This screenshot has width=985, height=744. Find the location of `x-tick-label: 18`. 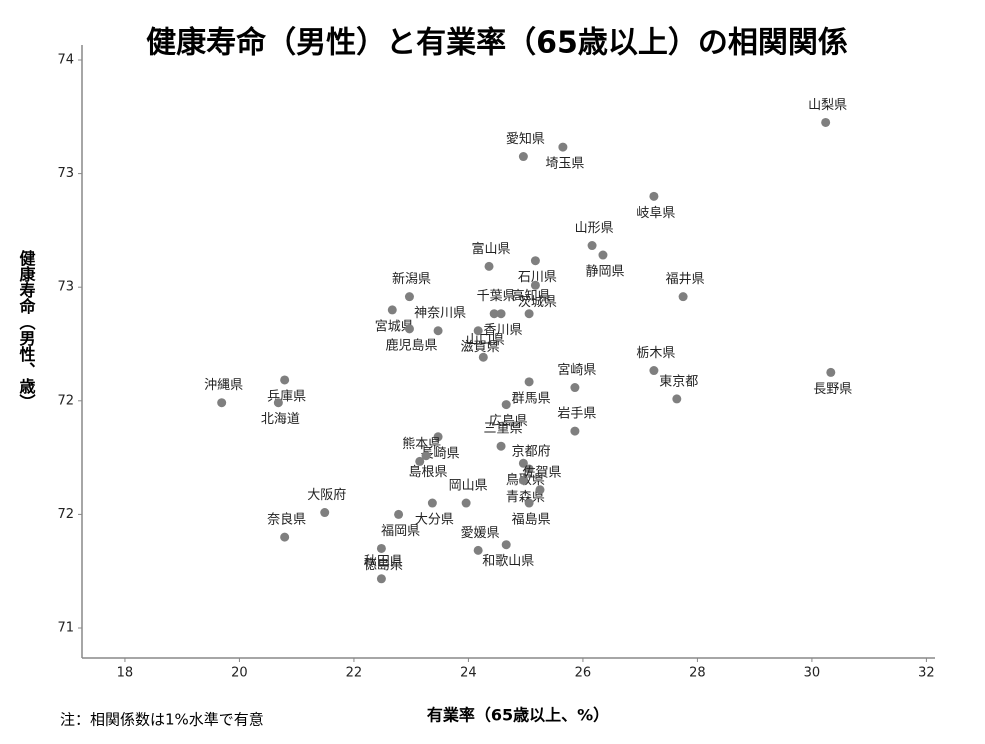

x-tick-label: 18 is located at coordinates (125, 673).